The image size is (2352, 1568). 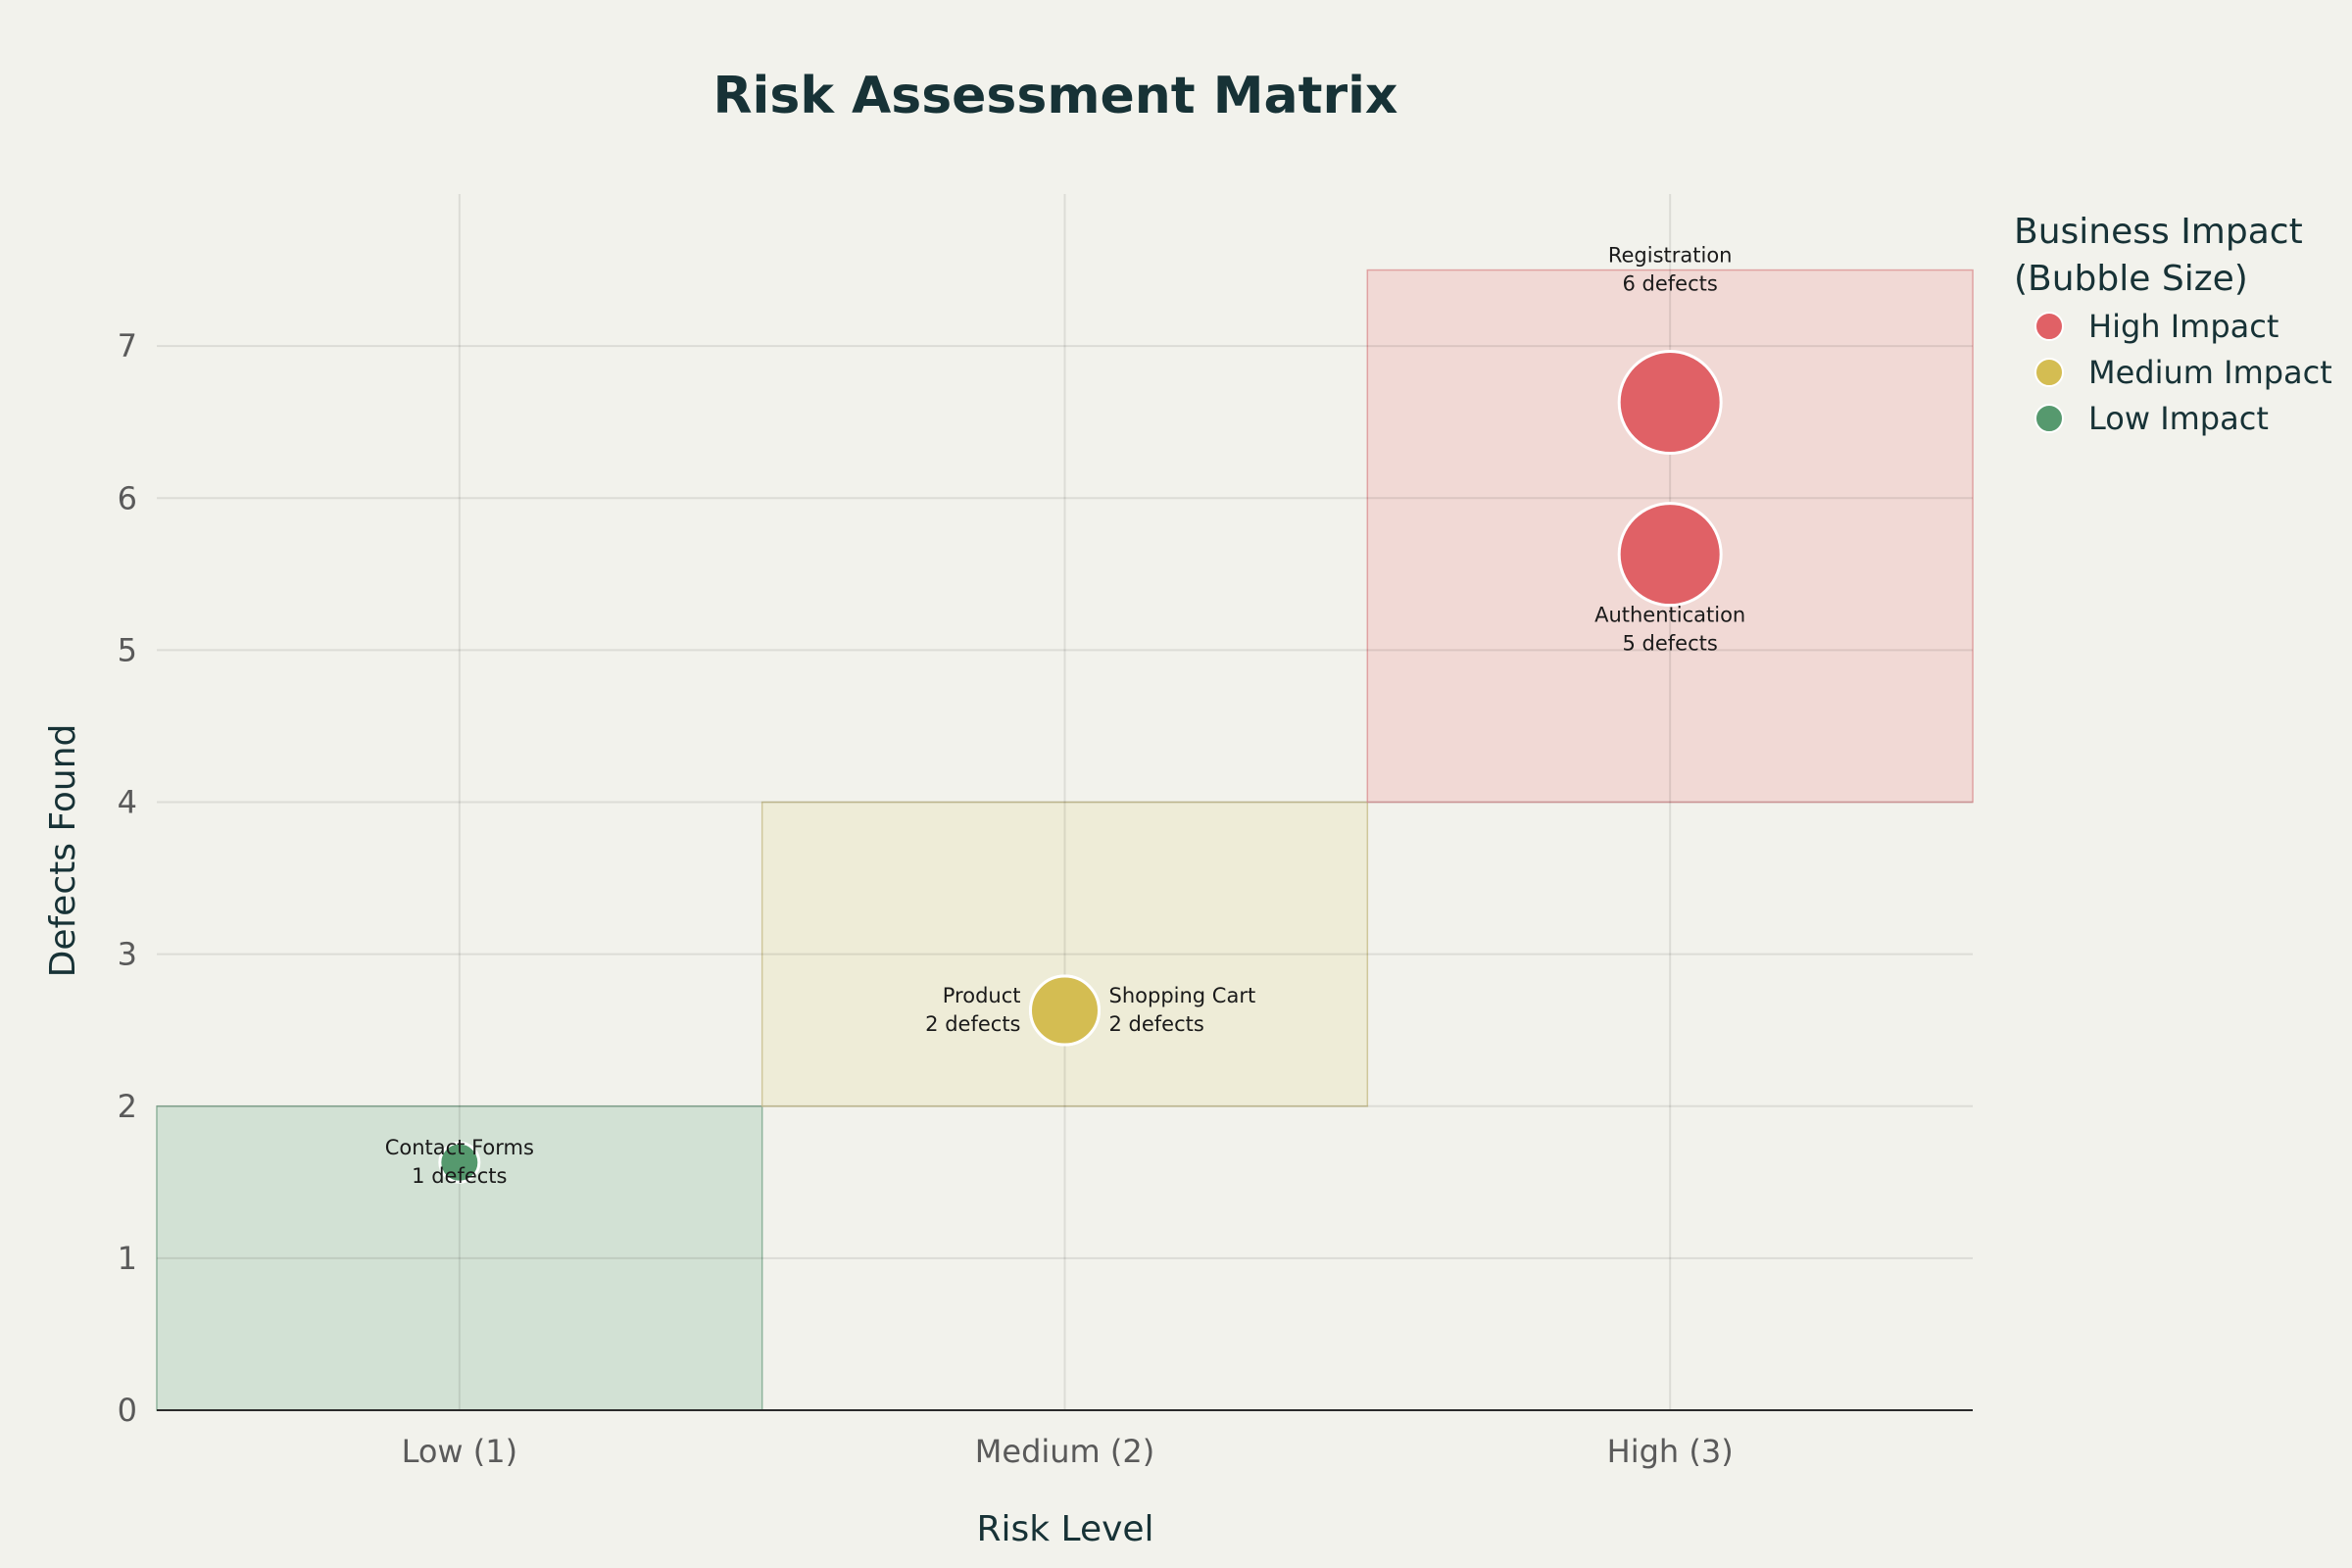 What do you see at coordinates (1670, 1451) in the screenshot?
I see `x-tick-label: High (3)` at bounding box center [1670, 1451].